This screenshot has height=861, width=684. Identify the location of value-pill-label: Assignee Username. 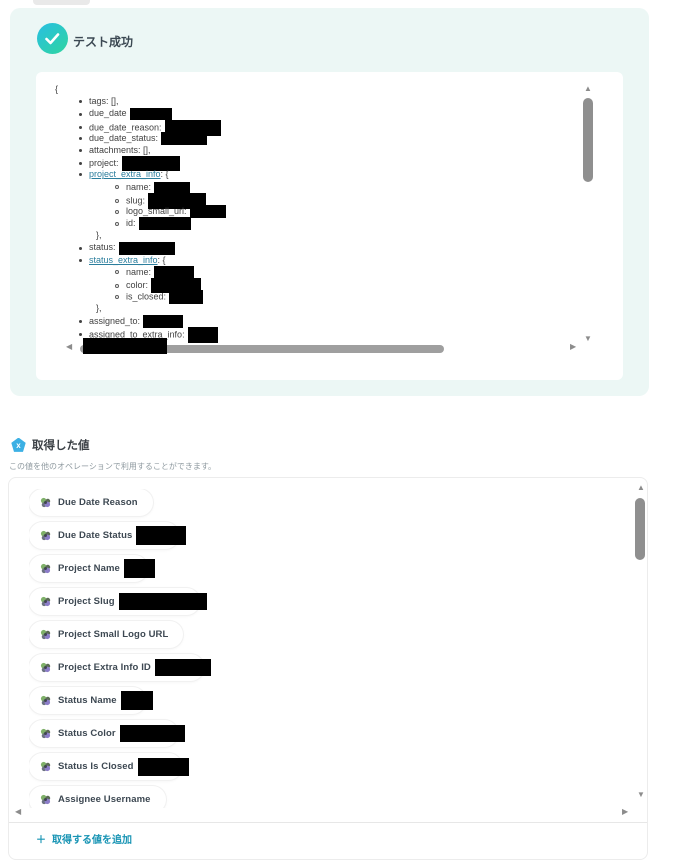
(104, 799).